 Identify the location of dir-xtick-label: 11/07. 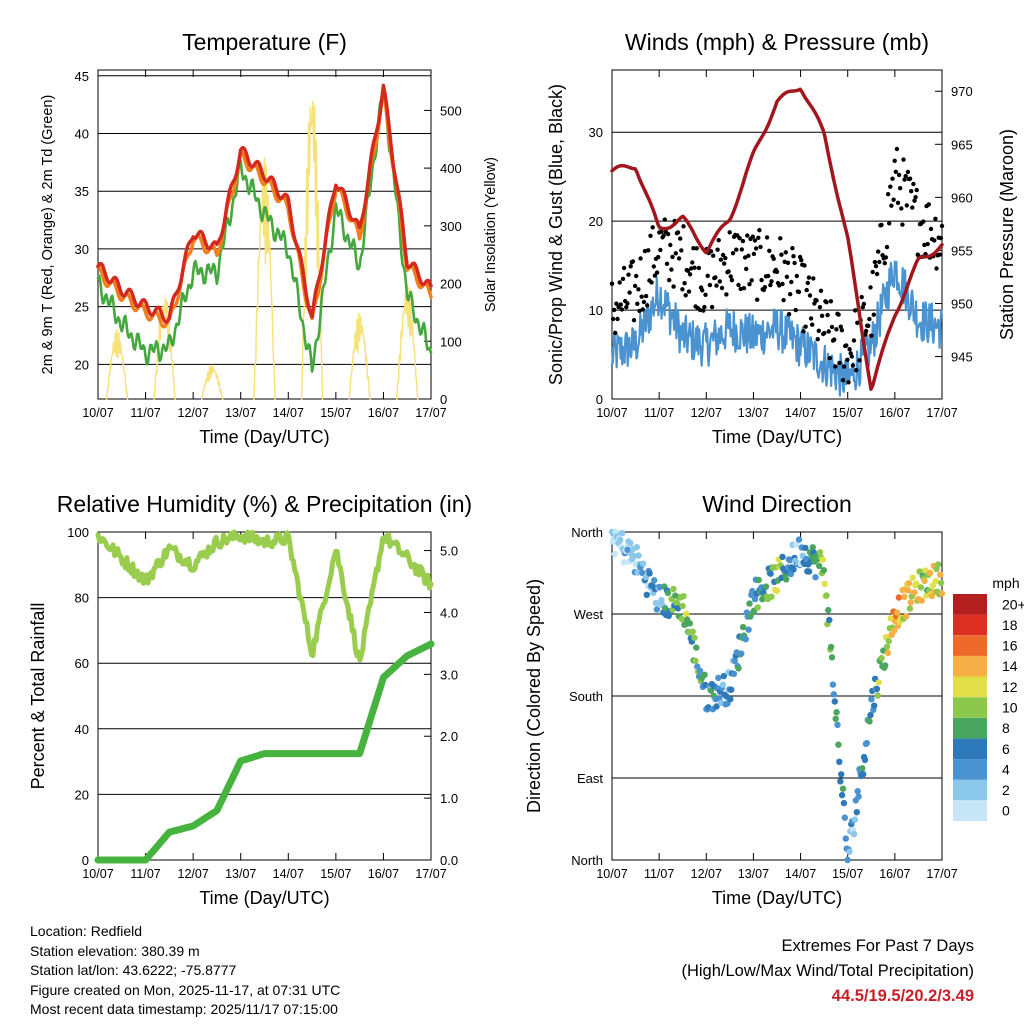
(659, 874).